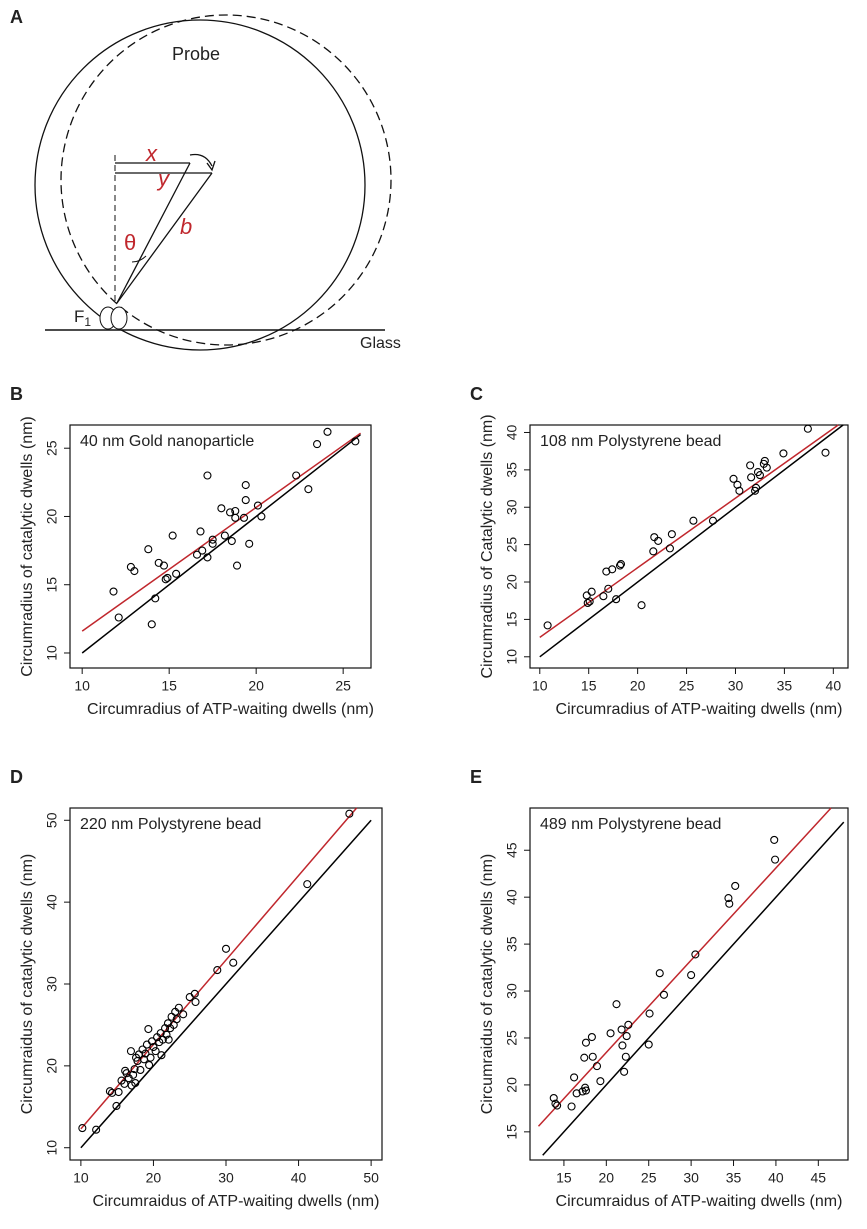  Describe the element at coordinates (167, 441) in the screenshot. I see `annotation: 40 nm Gold nanoparticle` at that location.